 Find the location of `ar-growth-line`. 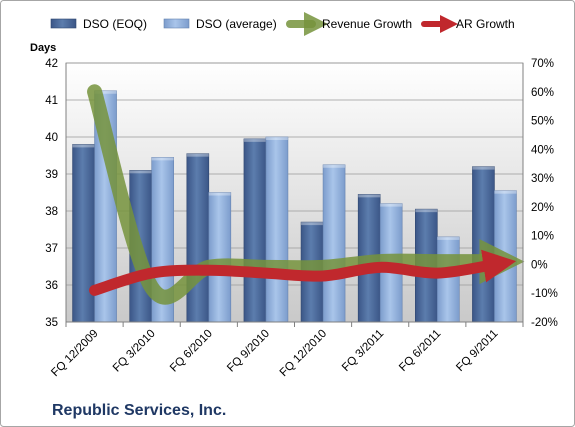

ar-growth-line is located at coordinates (303, 272).